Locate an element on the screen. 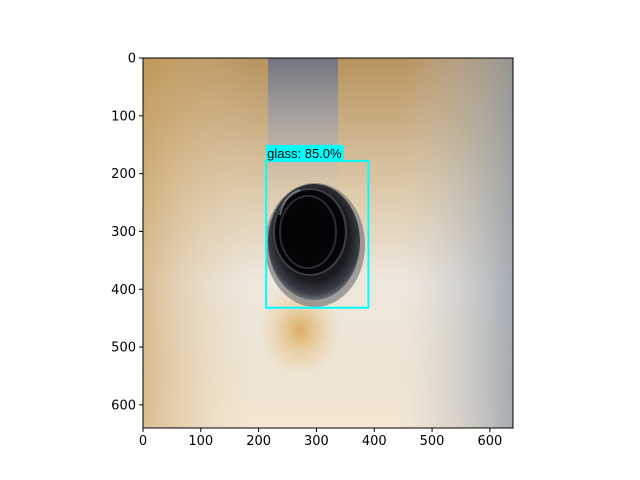  x-tick-label: 200 is located at coordinates (258, 441).